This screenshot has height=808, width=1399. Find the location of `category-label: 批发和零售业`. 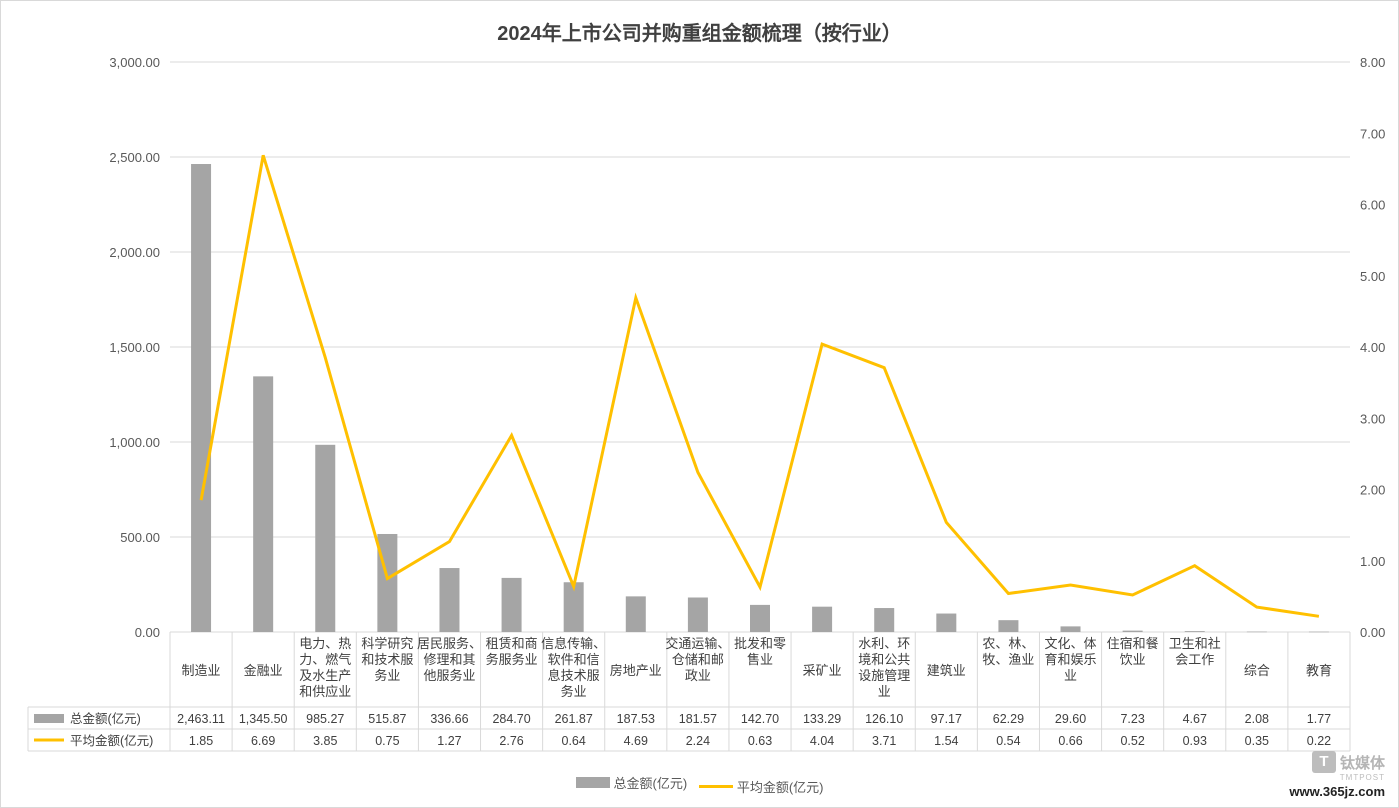

category-label: 批发和零售业 is located at coordinates (760, 651).